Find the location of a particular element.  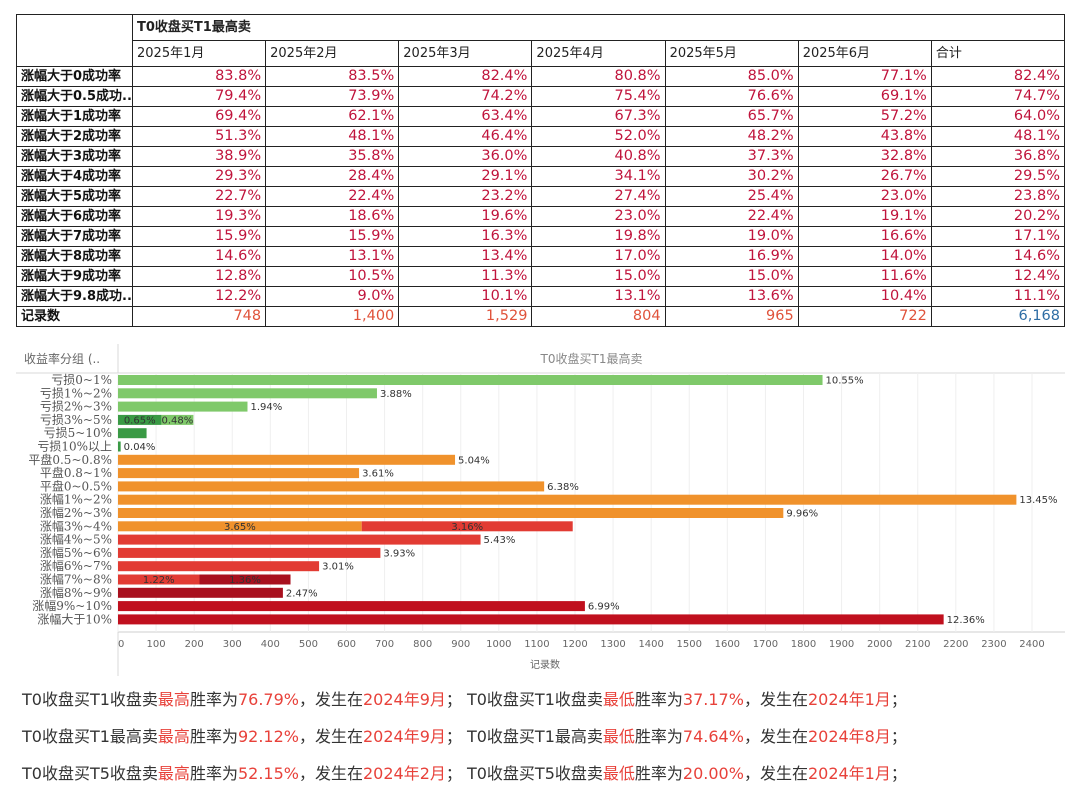

x-tick-label: 2000 is located at coordinates (879, 644).